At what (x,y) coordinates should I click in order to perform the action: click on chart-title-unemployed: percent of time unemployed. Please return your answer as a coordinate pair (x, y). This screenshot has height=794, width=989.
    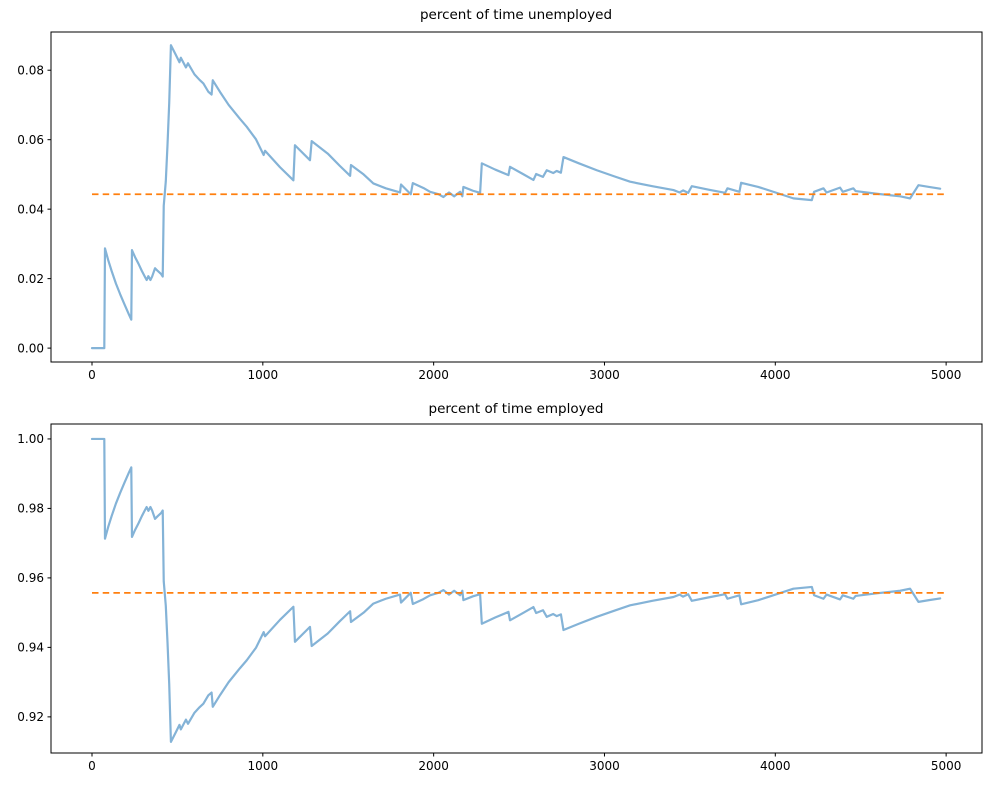
    Looking at the image, I should click on (516, 15).